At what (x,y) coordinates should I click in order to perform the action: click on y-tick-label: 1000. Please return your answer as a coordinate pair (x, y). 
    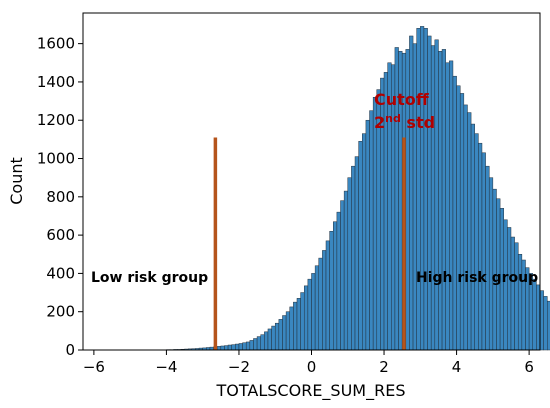
    Looking at the image, I should click on (56, 159).